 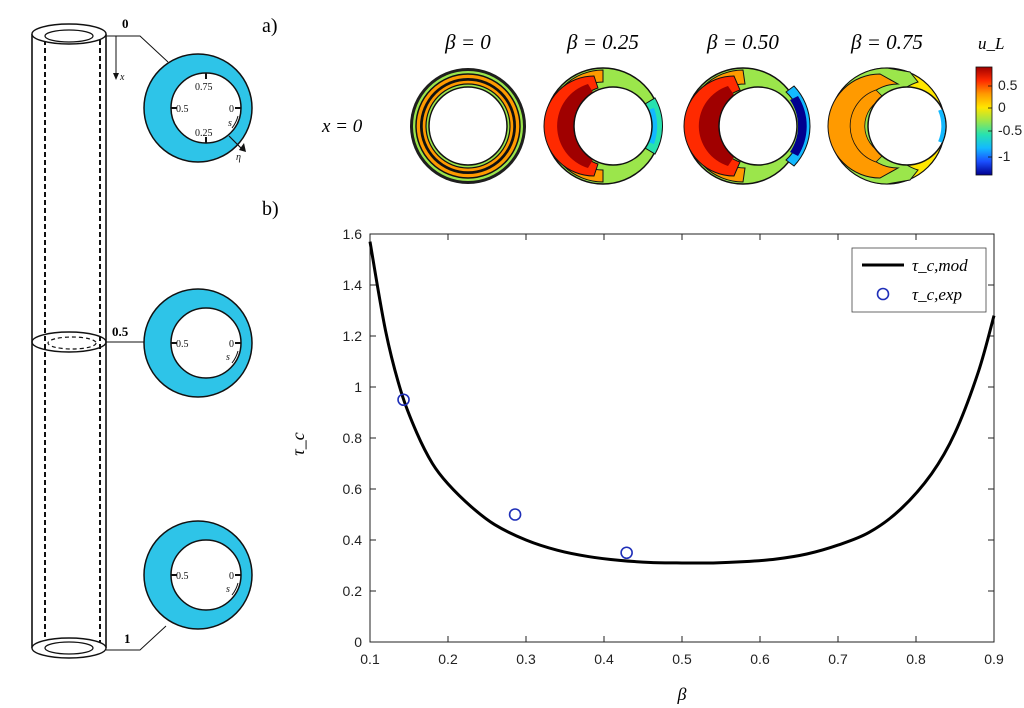 I want to click on x-axis-label: x, so click(x=122, y=77).